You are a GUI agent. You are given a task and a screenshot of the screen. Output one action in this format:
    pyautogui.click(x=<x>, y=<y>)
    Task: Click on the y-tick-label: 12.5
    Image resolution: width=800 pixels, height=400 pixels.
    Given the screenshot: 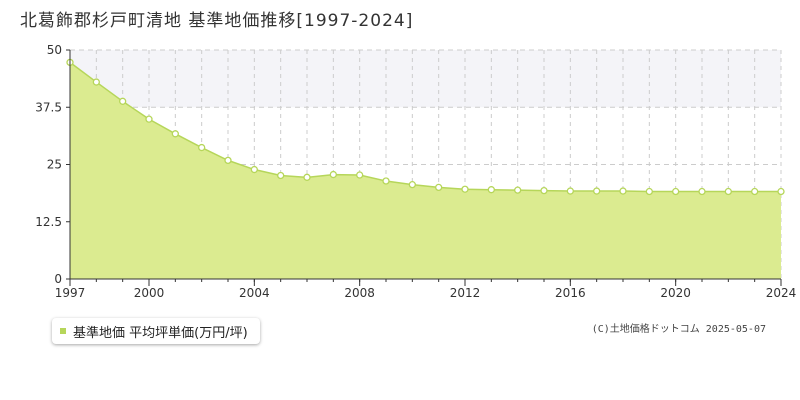 What is the action you would take?
    pyautogui.click(x=48, y=222)
    